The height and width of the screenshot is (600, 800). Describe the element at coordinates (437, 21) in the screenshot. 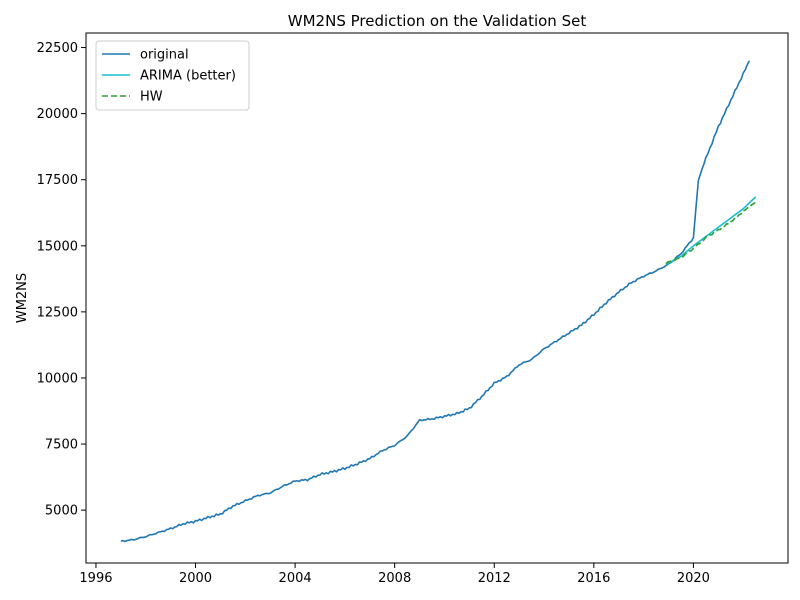

I see `chart-title: WM2NS Prediction on the Validation Set` at that location.